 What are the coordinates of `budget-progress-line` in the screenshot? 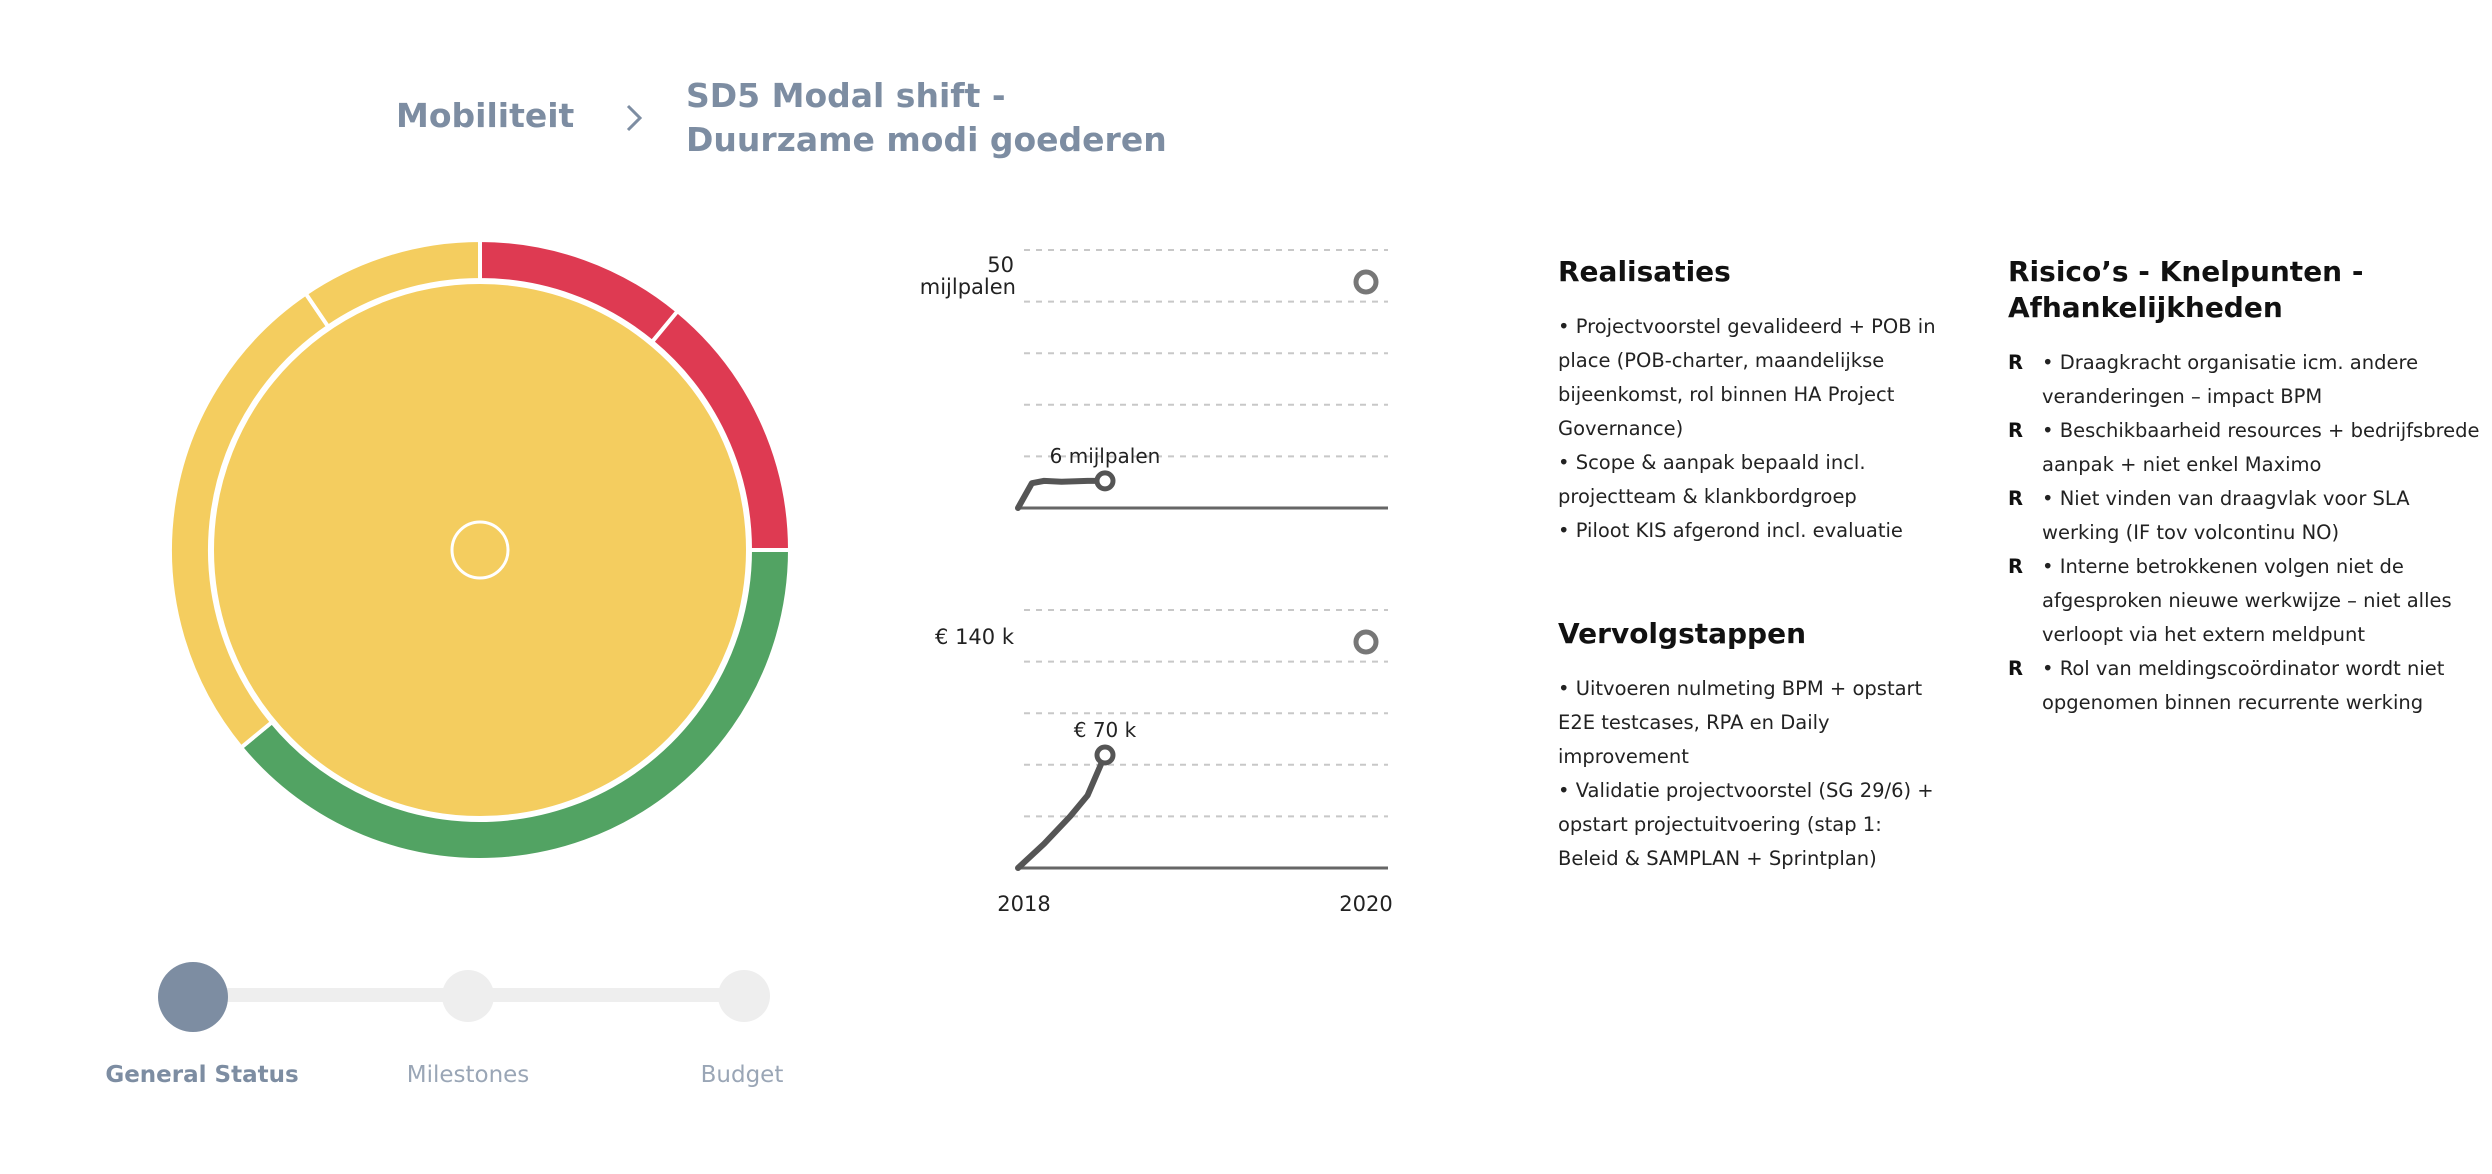 It's located at (1061, 811).